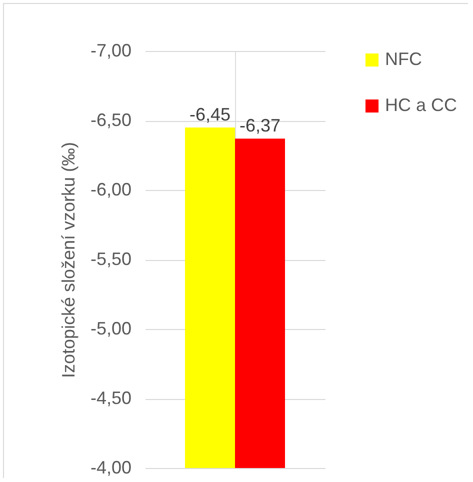 This screenshot has width=473, height=482. I want to click on y-tick-label: -7,00, so click(111, 50).